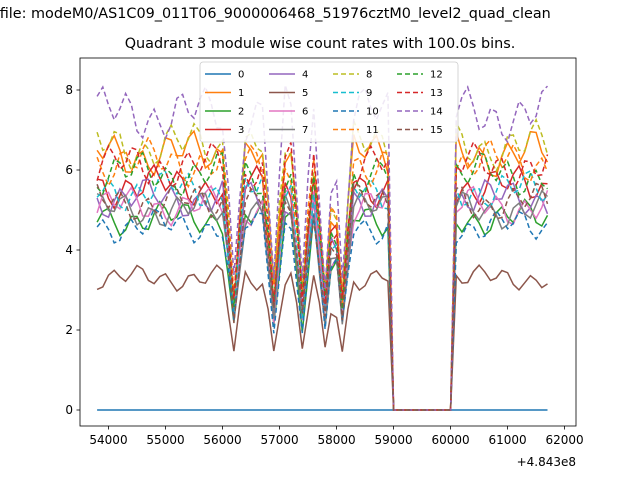 Image resolution: width=640 pixels, height=480 pixels. What do you see at coordinates (372, 112) in the screenshot?
I see `legend-label-10: 10` at bounding box center [372, 112].